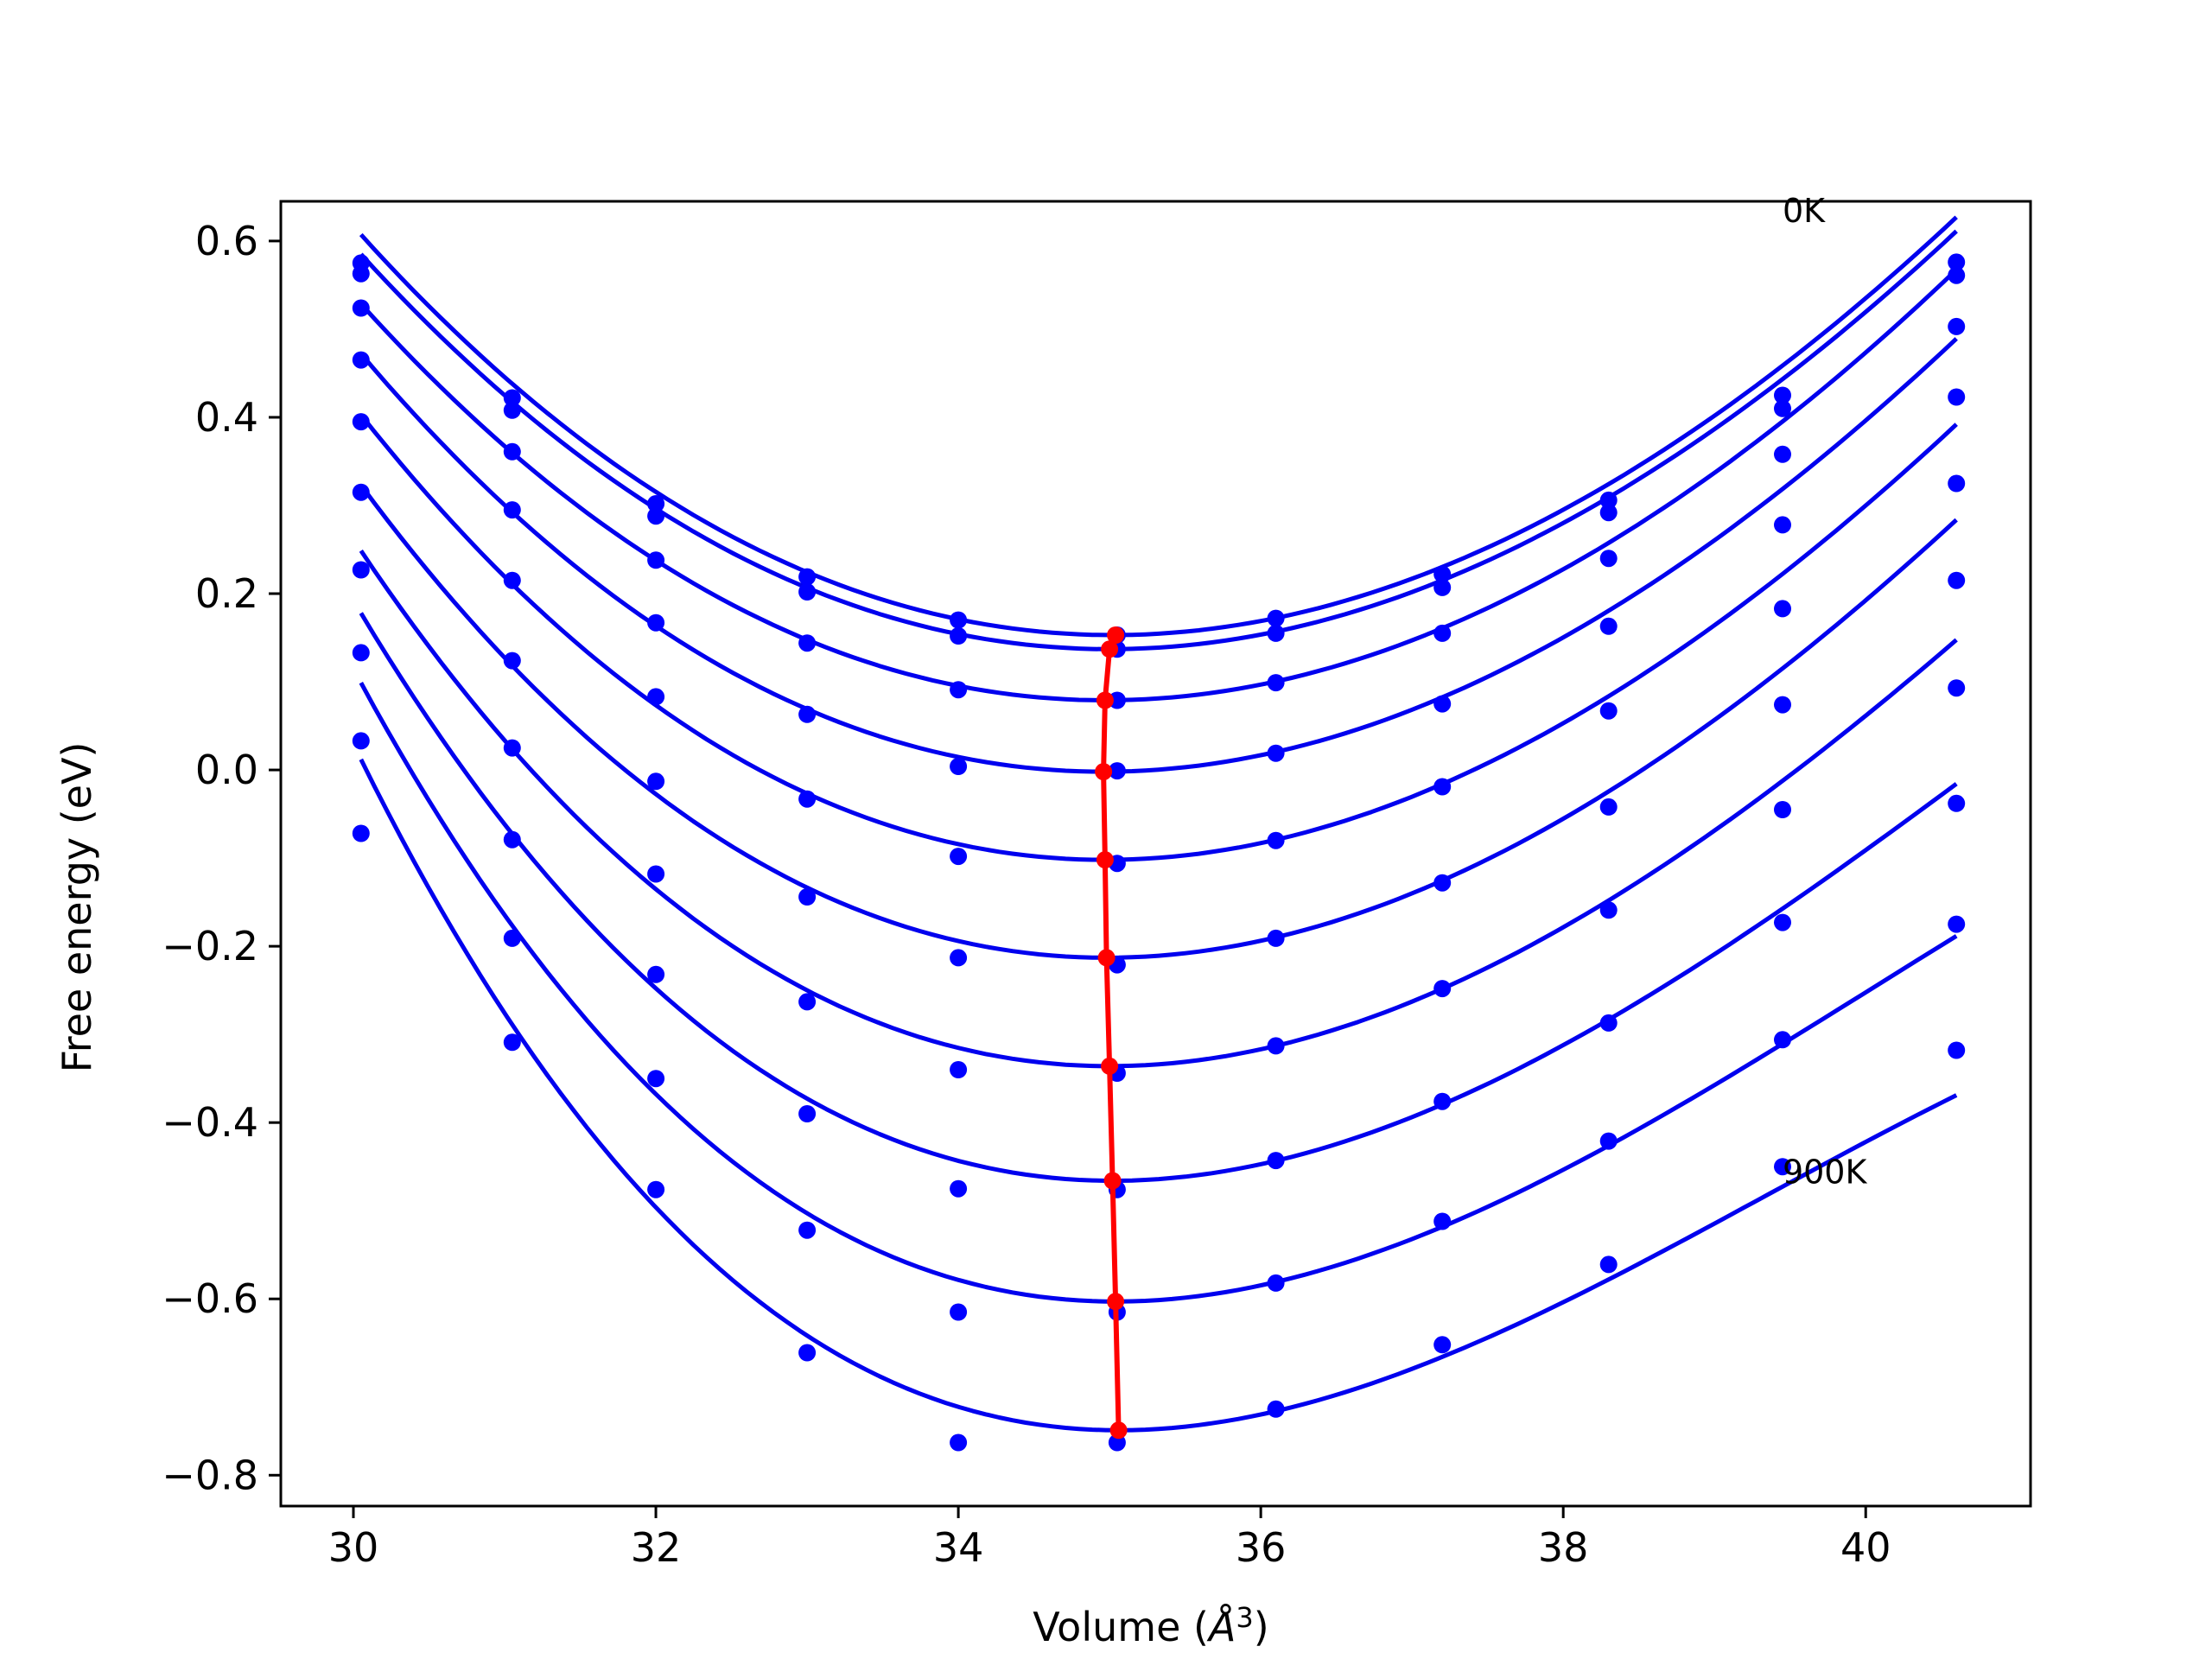 The width and height of the screenshot is (2212, 1659). I want to click on data-point-s1-p1, so click(512, 410).